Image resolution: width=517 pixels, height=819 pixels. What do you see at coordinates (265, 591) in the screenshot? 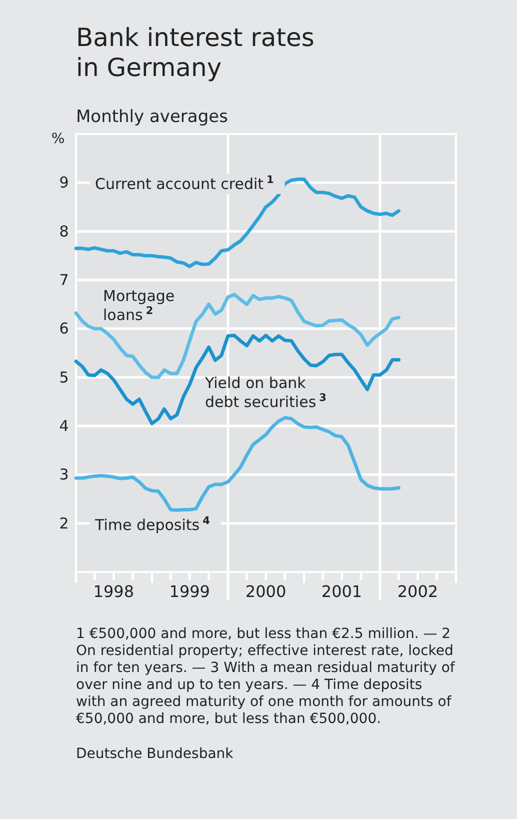
I see `x-tick-label: 2000` at bounding box center [265, 591].